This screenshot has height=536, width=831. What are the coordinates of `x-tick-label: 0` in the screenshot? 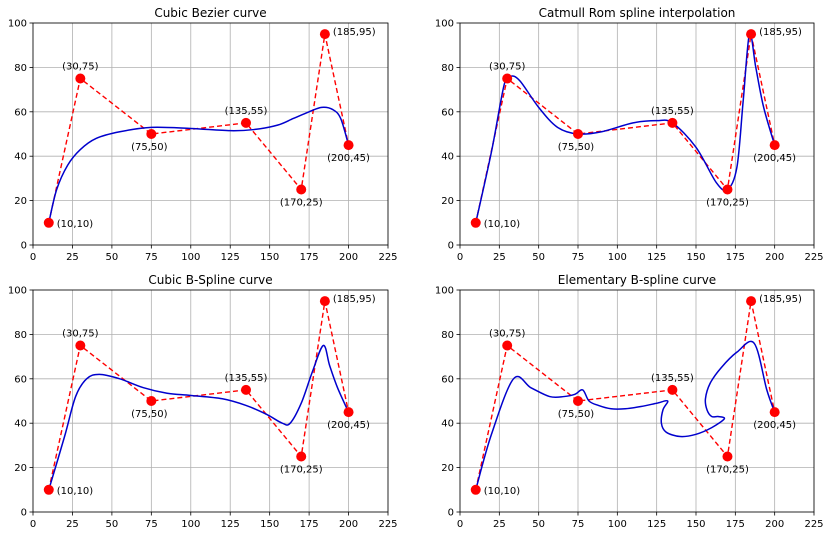 It's located at (460, 257).